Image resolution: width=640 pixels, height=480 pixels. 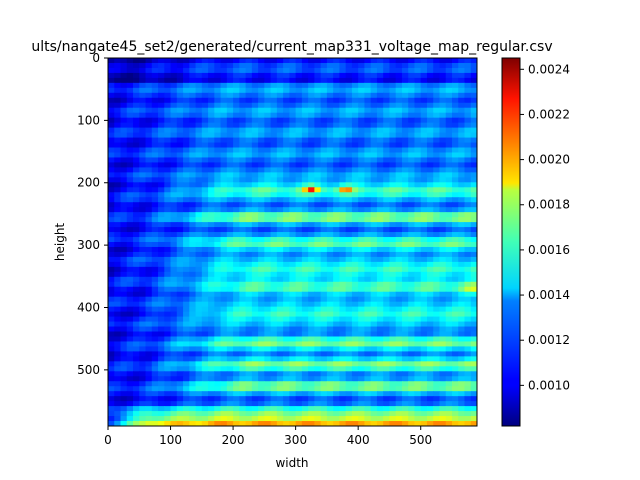 I want to click on y-tick-label: 0, so click(x=96, y=58).